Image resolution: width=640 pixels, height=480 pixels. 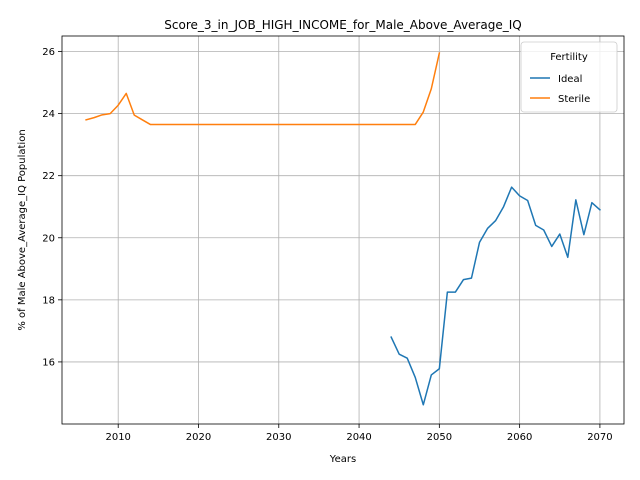 I want to click on y-axis: 16 18 20 22 24 26, so click(x=52, y=207).